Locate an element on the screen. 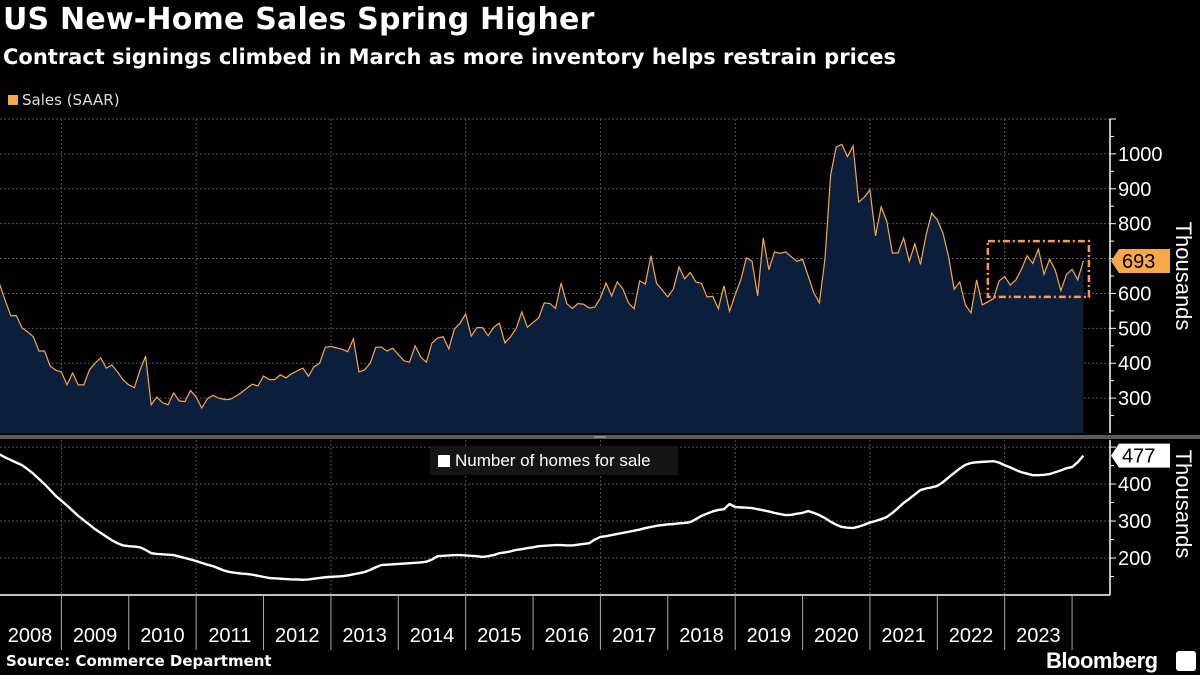 The width and height of the screenshot is (1200, 675). x-axis-tick-label: 2010 is located at coordinates (162, 636).